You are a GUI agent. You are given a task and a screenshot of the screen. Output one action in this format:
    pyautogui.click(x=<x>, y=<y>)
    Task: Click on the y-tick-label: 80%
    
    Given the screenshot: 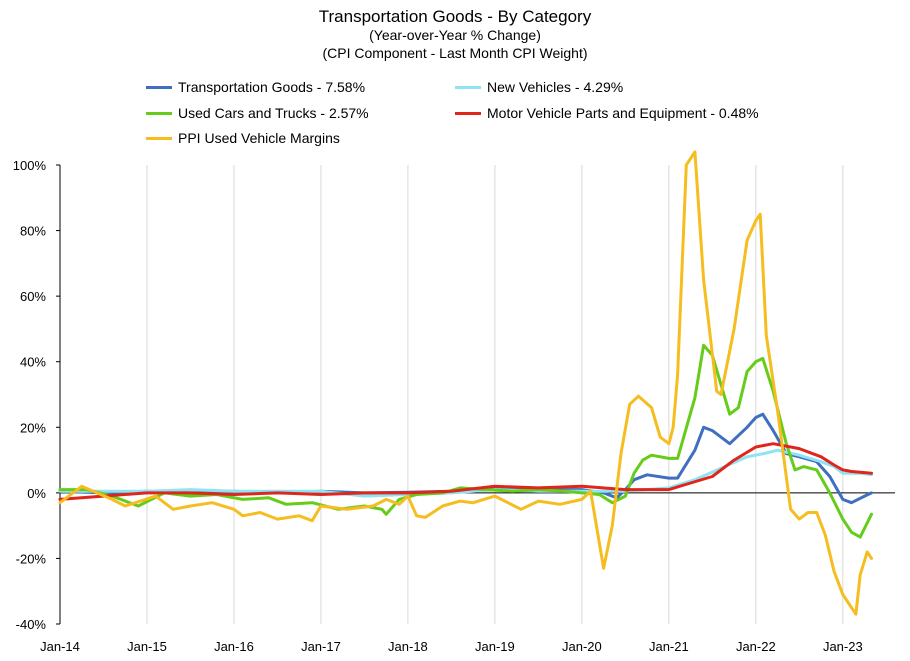 What is the action you would take?
    pyautogui.click(x=33, y=231)
    